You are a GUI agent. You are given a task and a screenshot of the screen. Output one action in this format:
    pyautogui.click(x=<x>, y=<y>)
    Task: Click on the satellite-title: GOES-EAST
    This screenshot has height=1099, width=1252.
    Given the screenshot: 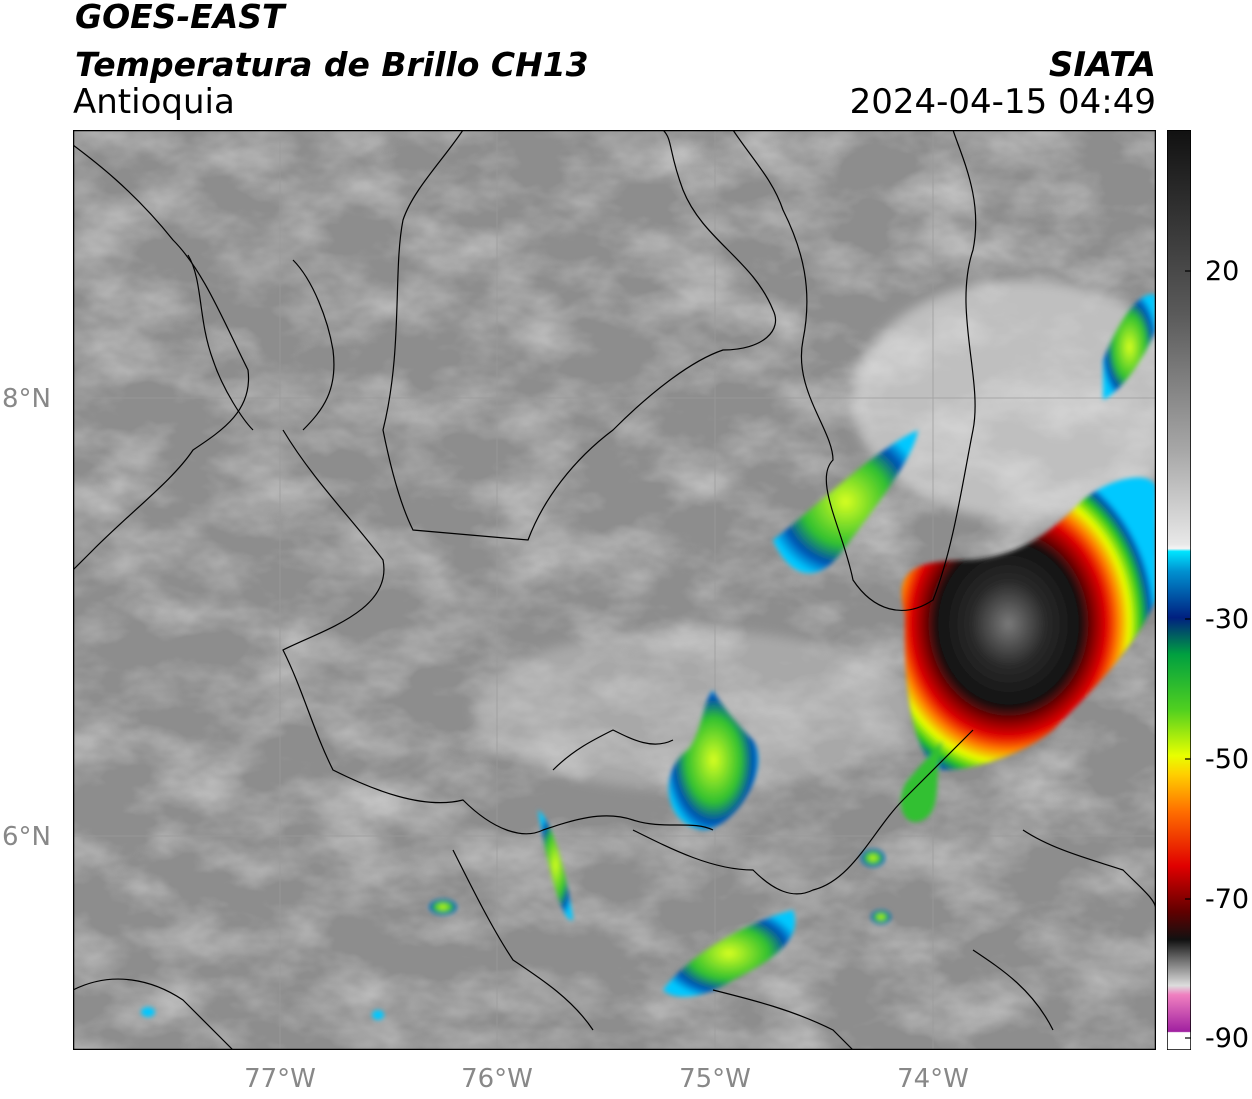 What is the action you would take?
    pyautogui.click(x=180, y=18)
    